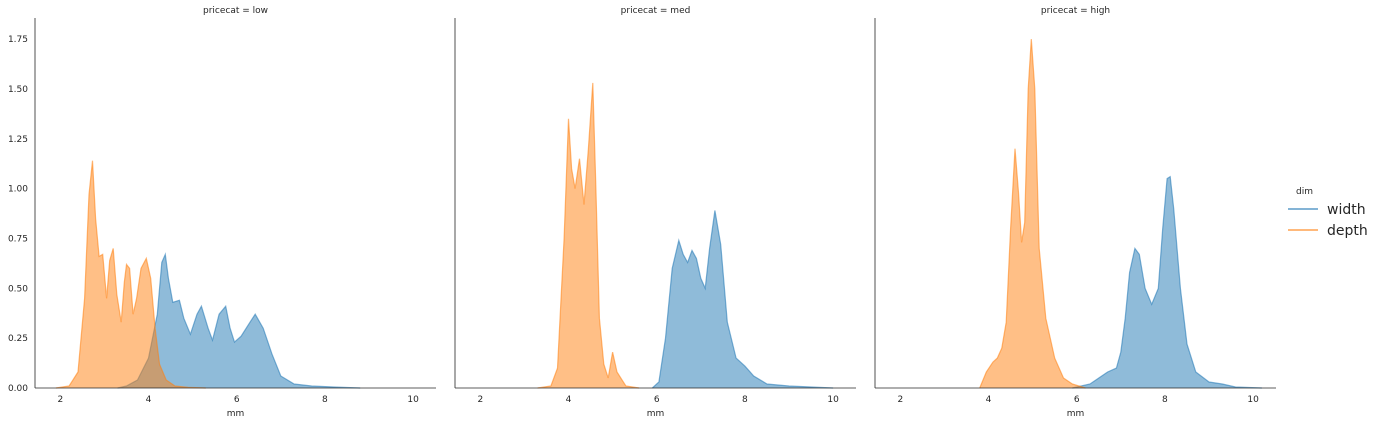  Describe the element at coordinates (1346, 210) in the screenshot. I see `legend-label-width: width` at that location.